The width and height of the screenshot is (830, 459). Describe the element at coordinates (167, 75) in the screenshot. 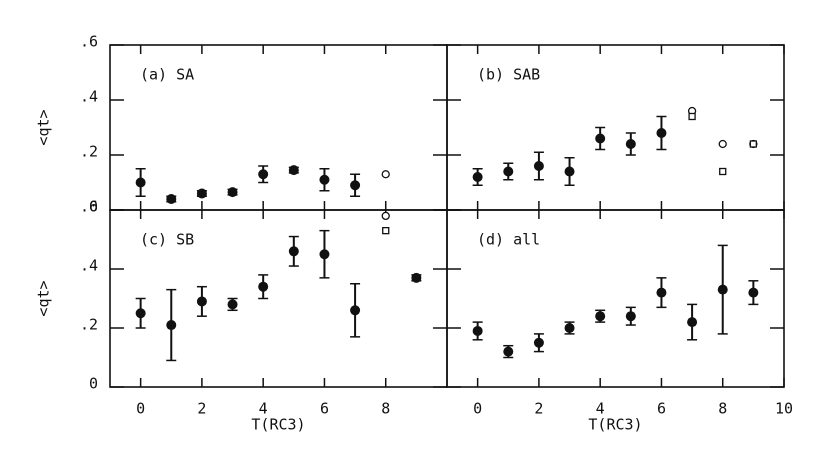

I see `panel-label: (a) SA` at that location.